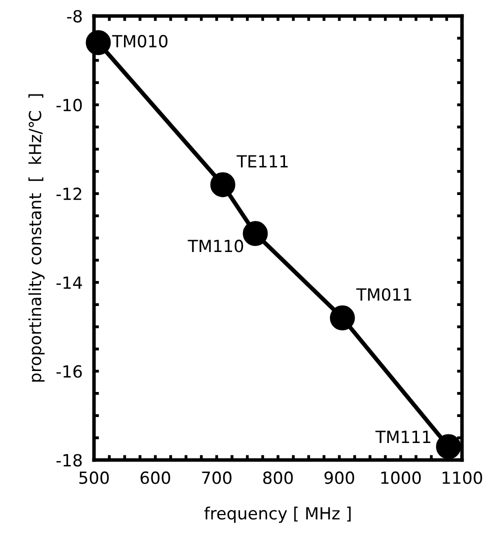 Image resolution: width=489 pixels, height=543 pixels. Describe the element at coordinates (69, 105) in the screenshot. I see `y-tick-label: -10` at that location.